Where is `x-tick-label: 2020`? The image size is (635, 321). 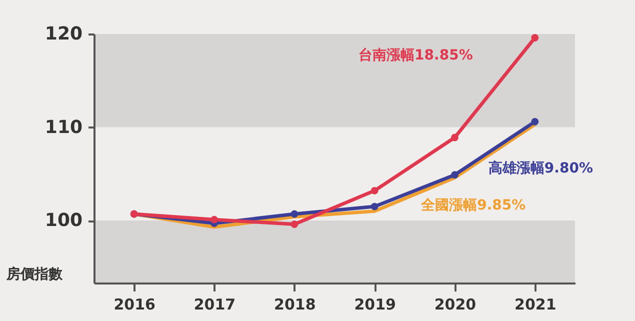
x-tick-label: 2020 is located at coordinates (455, 305).